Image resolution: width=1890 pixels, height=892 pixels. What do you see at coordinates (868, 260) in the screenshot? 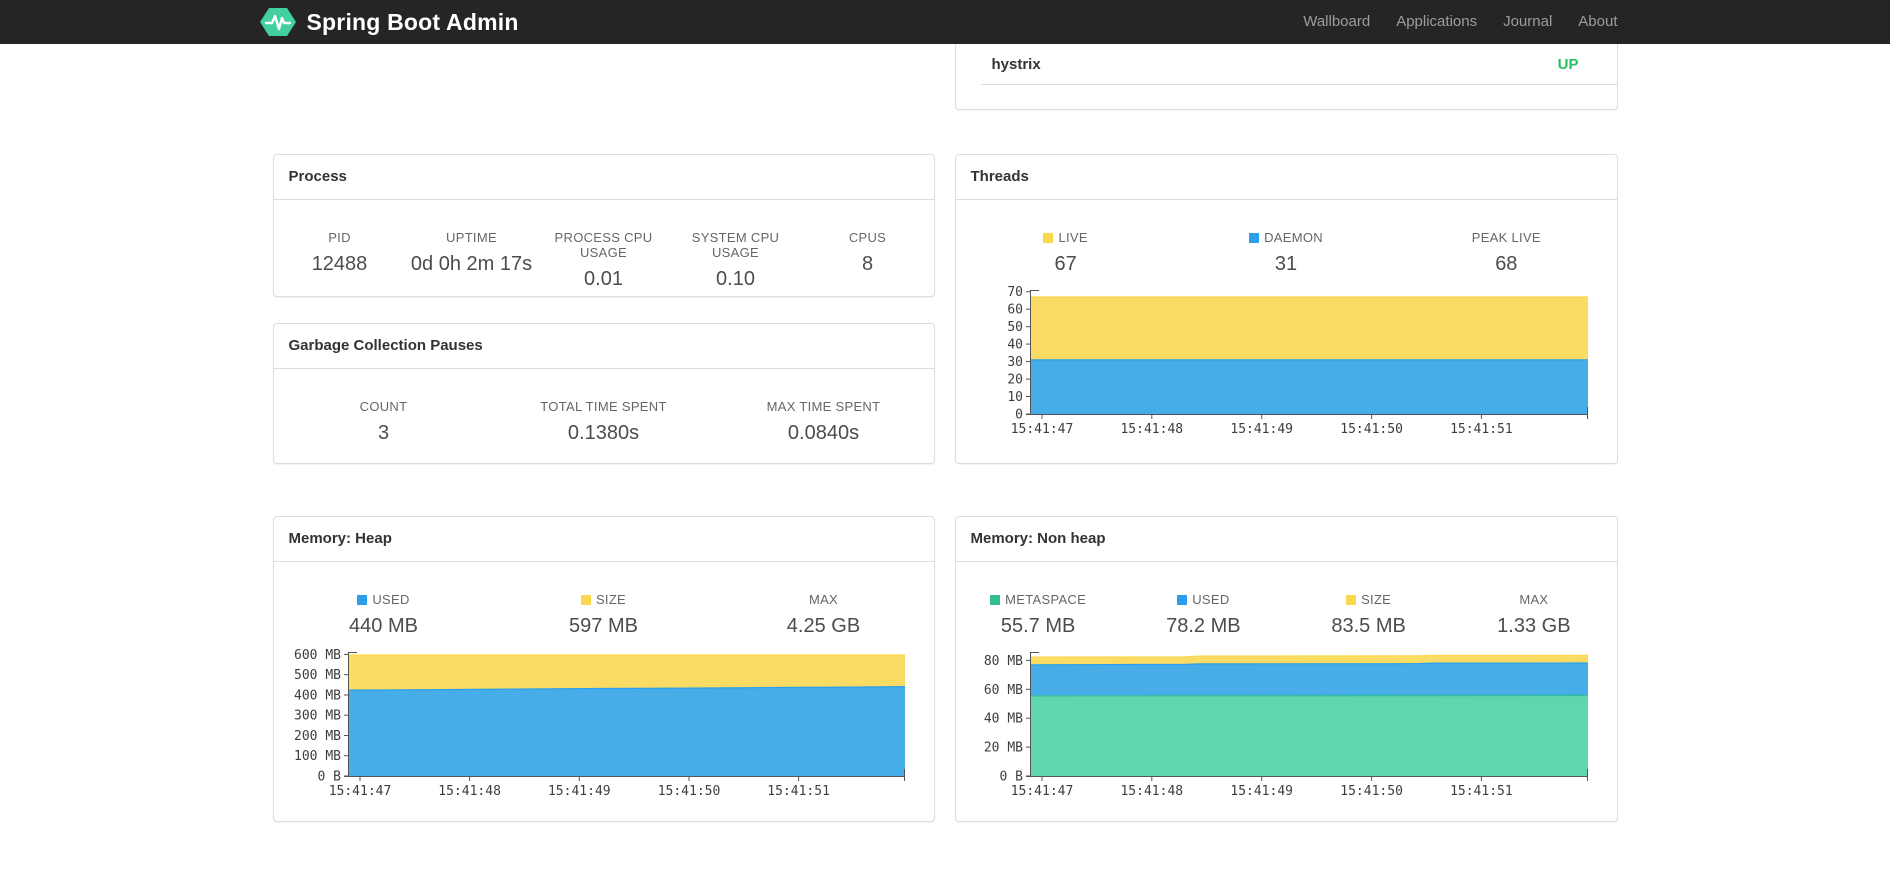
I see `stat-cpus: CPUS 8` at bounding box center [868, 260].